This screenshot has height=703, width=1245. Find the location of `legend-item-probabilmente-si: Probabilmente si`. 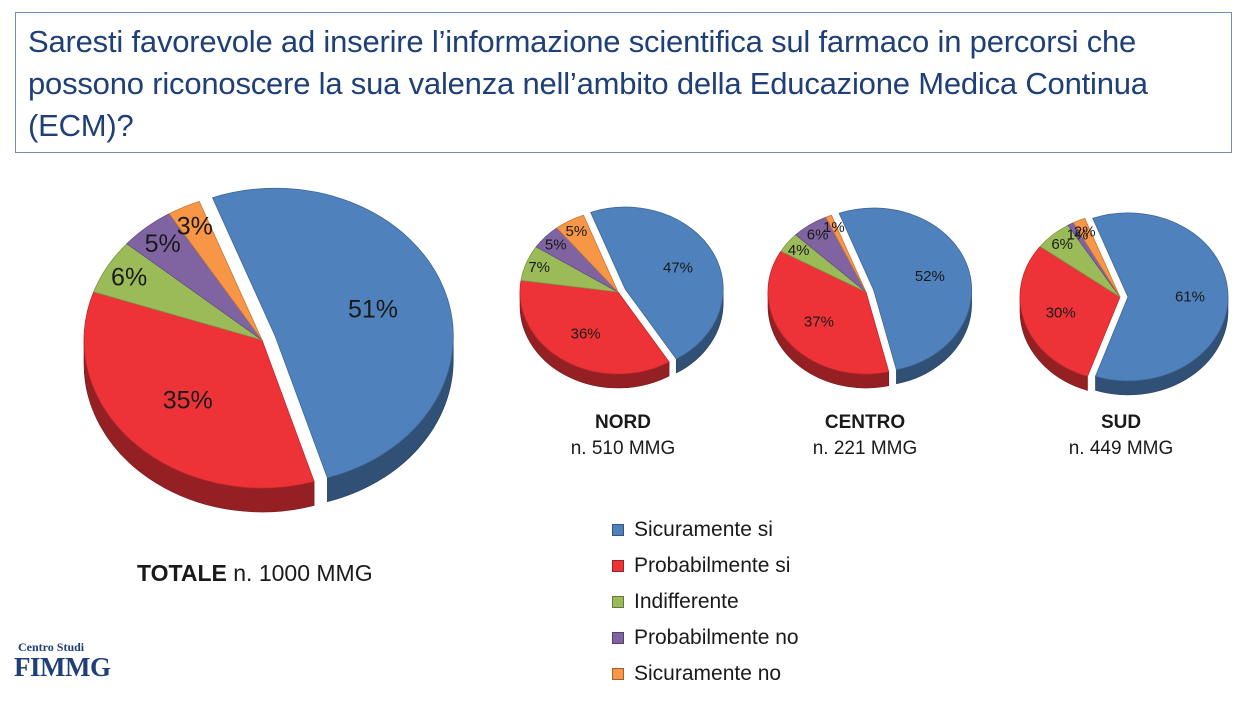

legend-item-probabilmente-si: Probabilmente si is located at coordinates (705, 566).